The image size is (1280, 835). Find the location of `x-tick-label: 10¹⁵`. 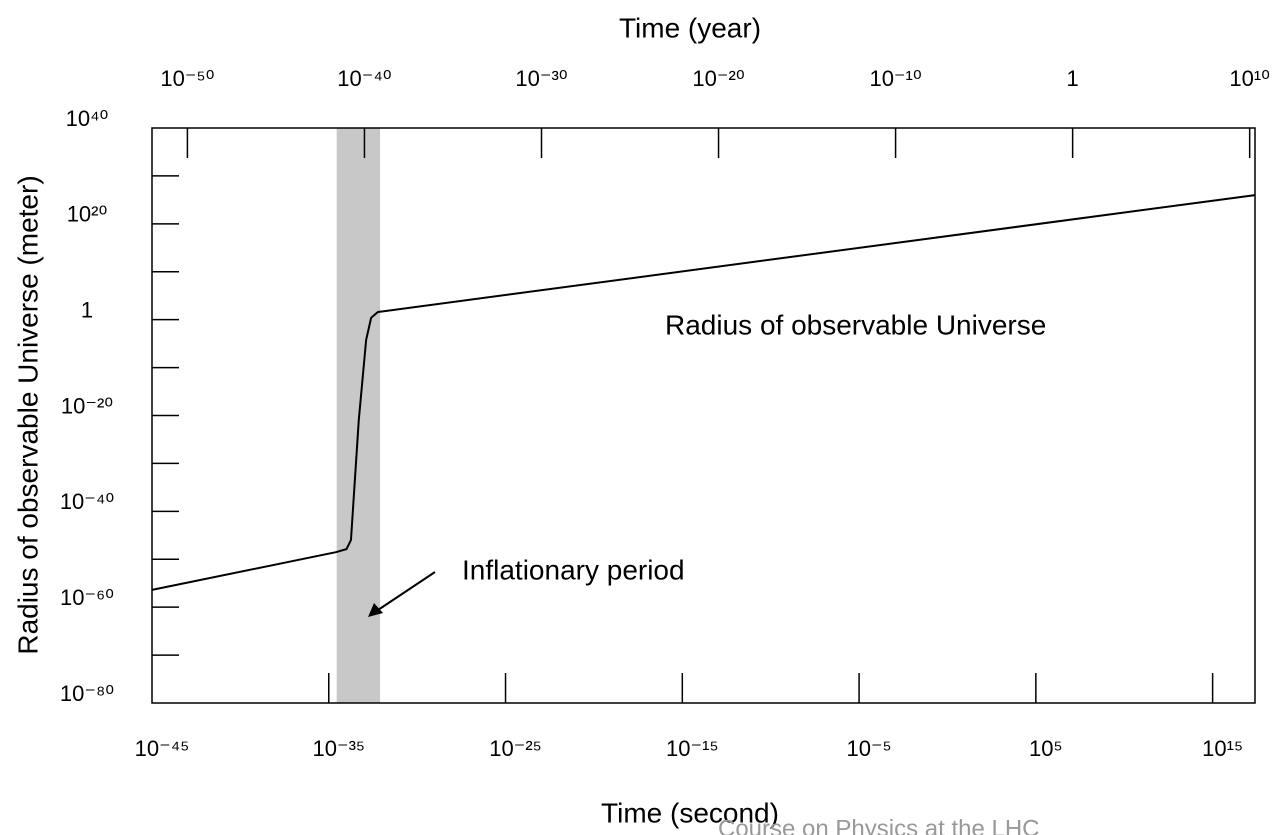

x-tick-label: 10¹⁵ is located at coordinates (1222, 748).